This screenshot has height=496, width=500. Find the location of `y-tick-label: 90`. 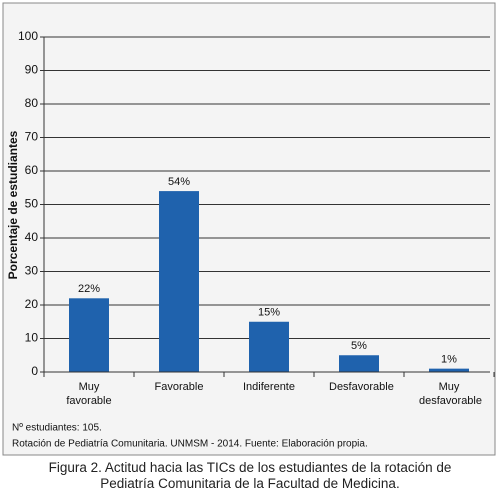

y-tick-label: 90 is located at coordinates (32, 70).